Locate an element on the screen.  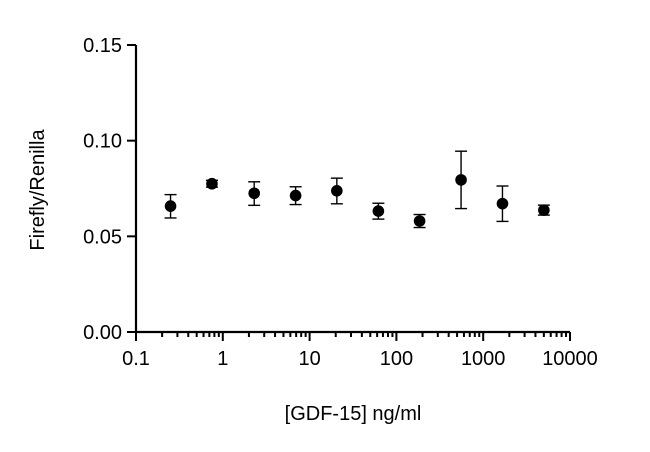
y-tick-label: 0.10 is located at coordinates (102, 142).